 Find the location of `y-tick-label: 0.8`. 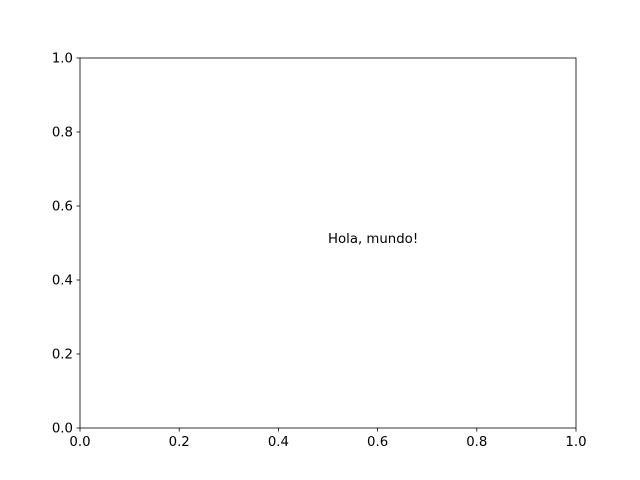

y-tick-label: 0.8 is located at coordinates (62, 133).